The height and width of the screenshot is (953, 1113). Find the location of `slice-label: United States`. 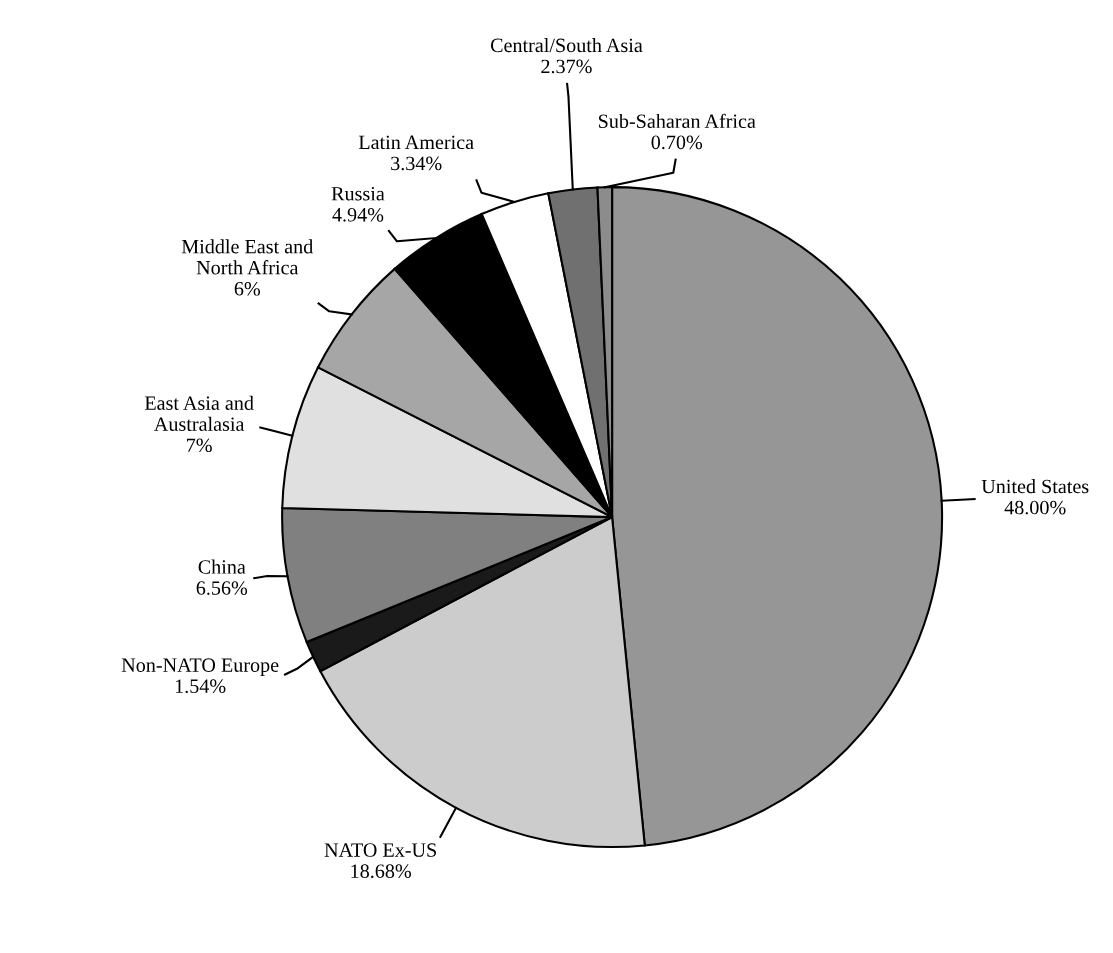

slice-label: United States is located at coordinates (1035, 486).